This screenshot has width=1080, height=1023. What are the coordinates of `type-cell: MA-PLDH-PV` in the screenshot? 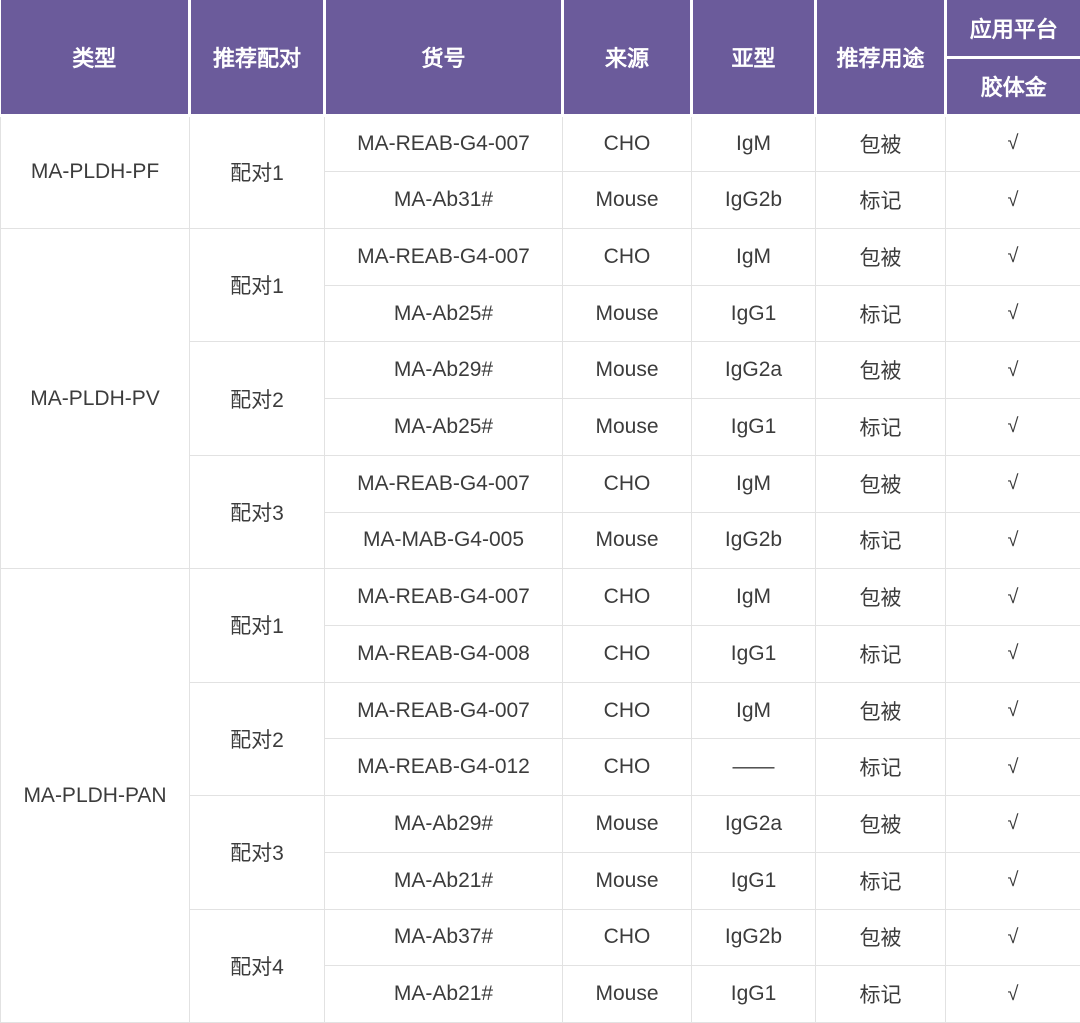 It's located at (95, 398).